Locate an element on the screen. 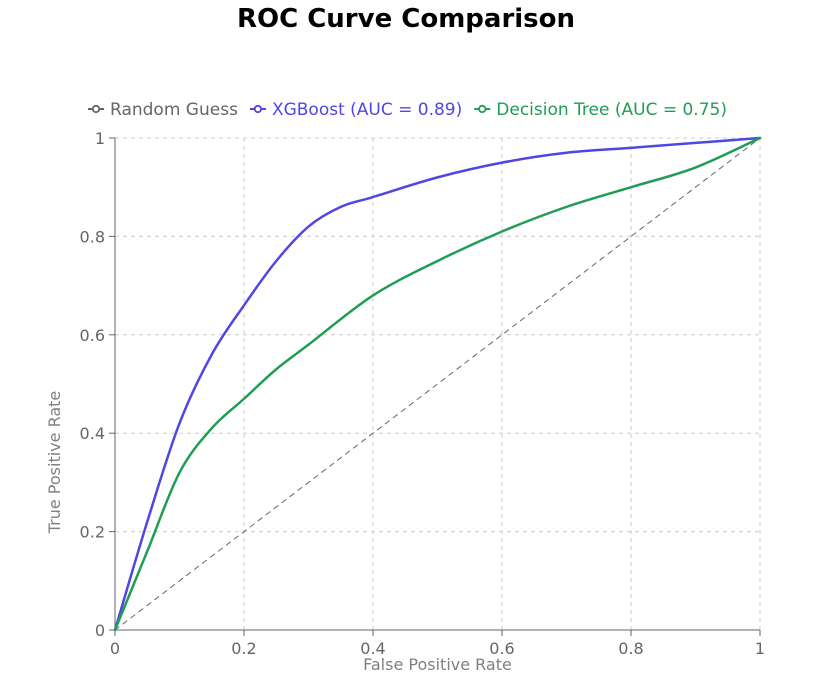 This screenshot has width=819, height=684. y-tick-label: 0 is located at coordinates (100, 630).